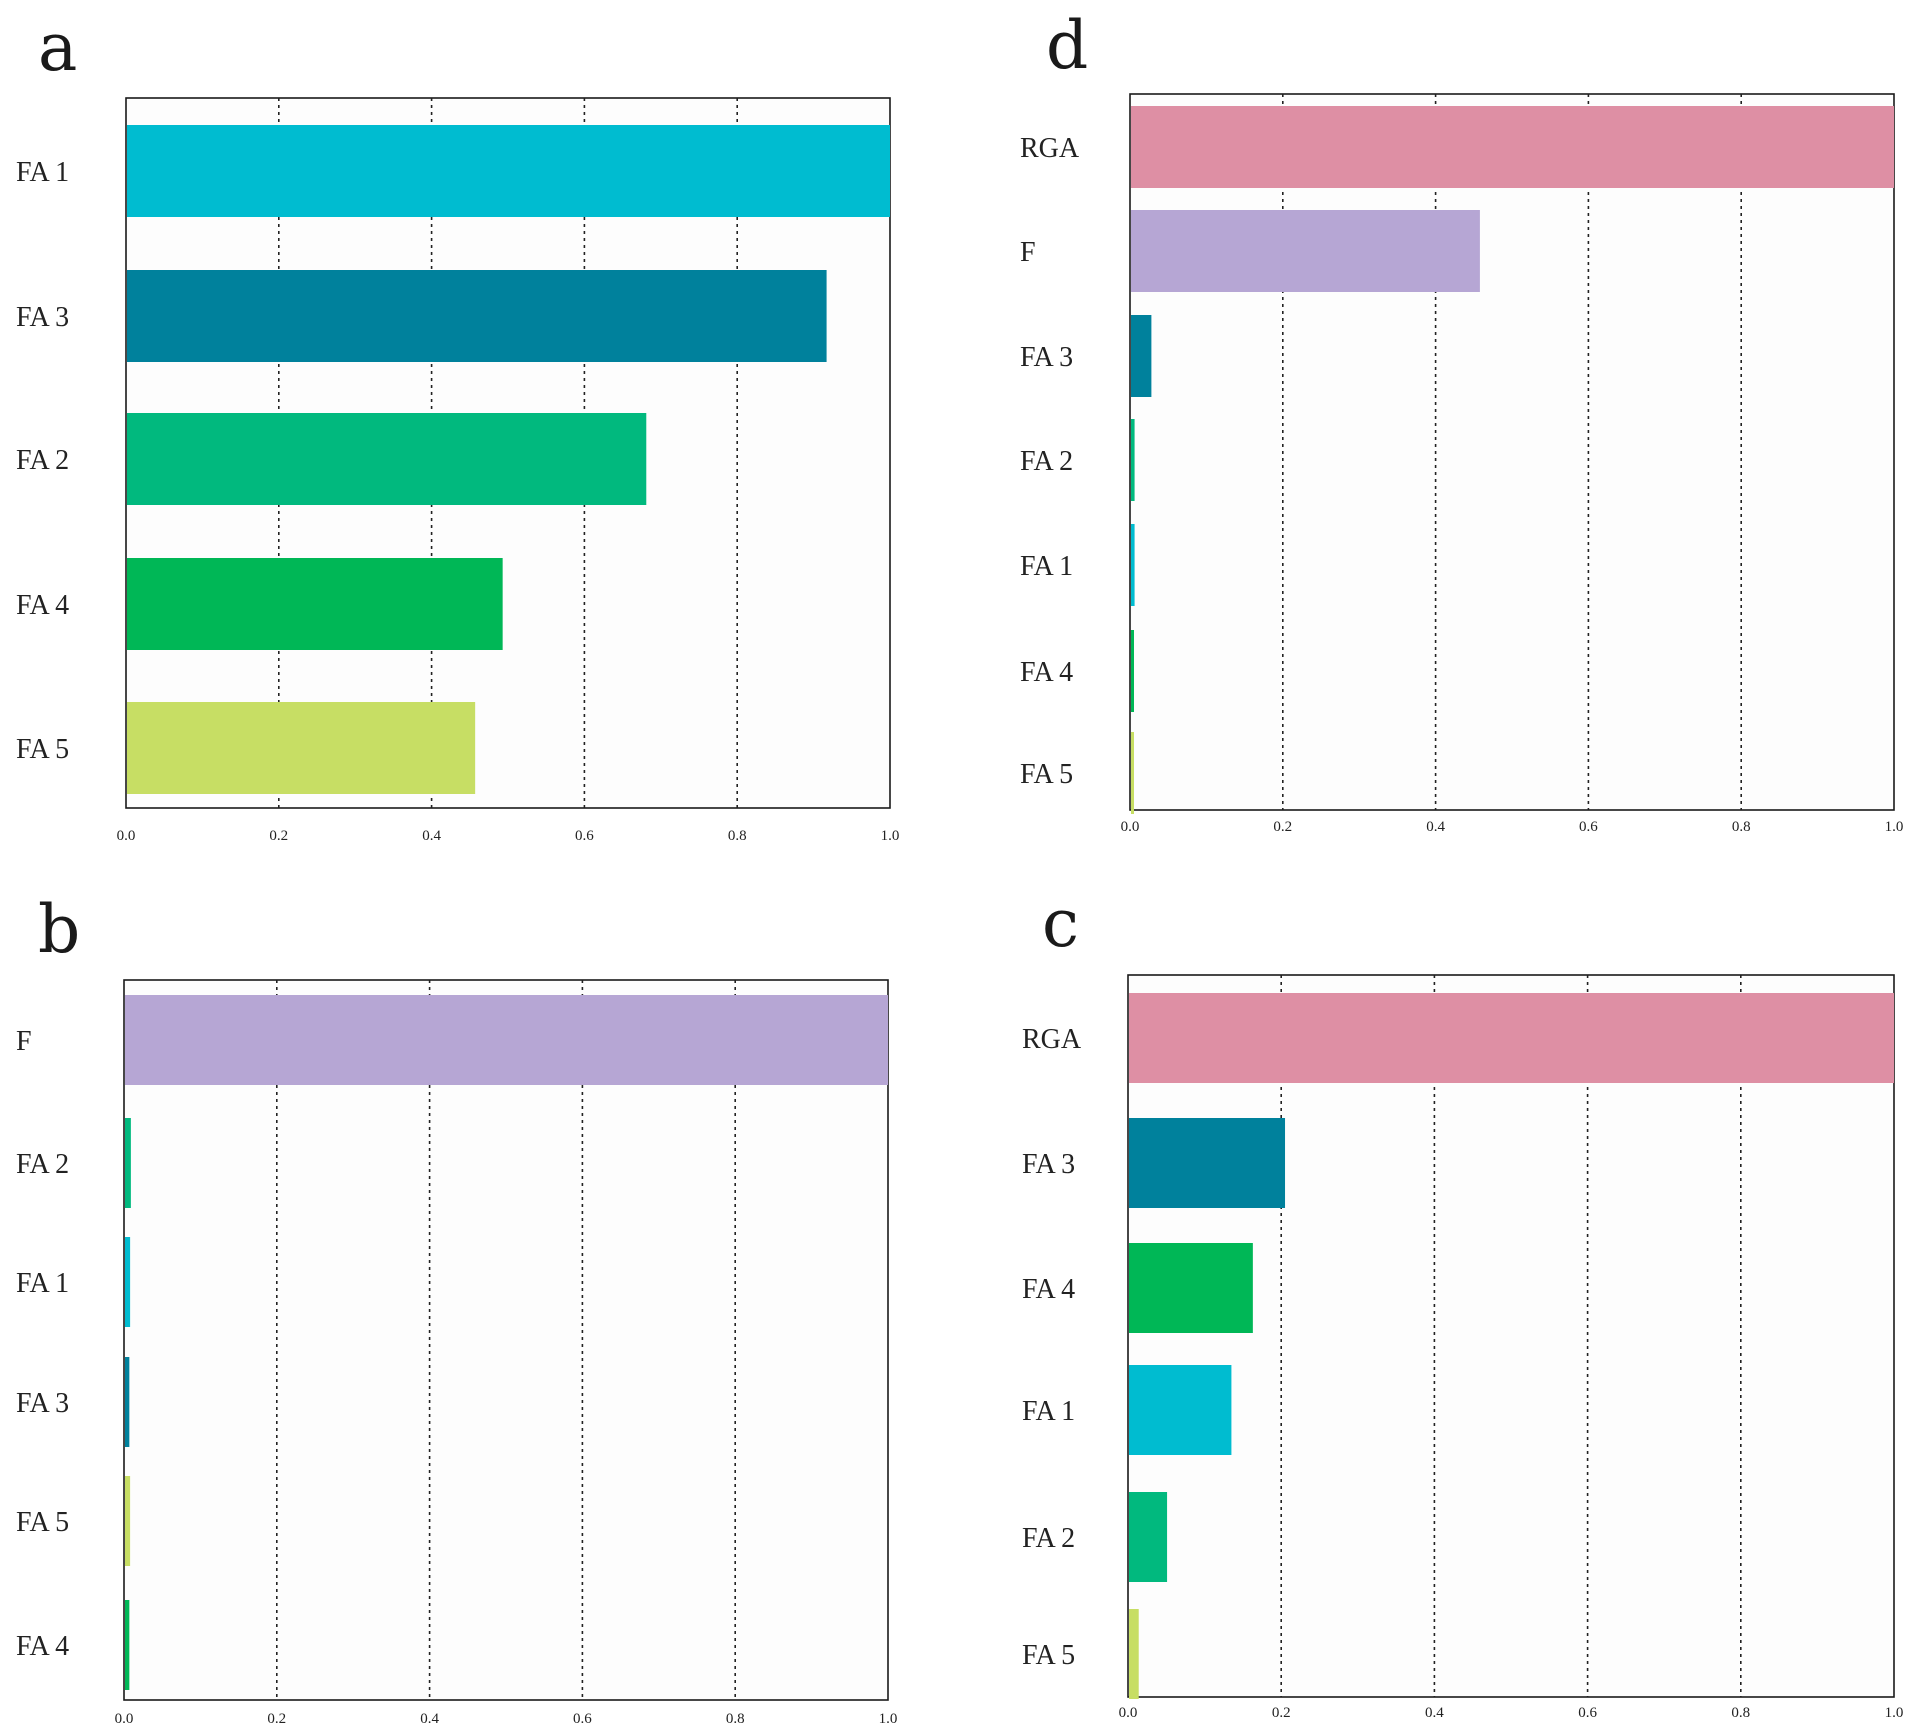 The height and width of the screenshot is (1735, 1919). I want to click on panel-letter: d, so click(1067, 45).